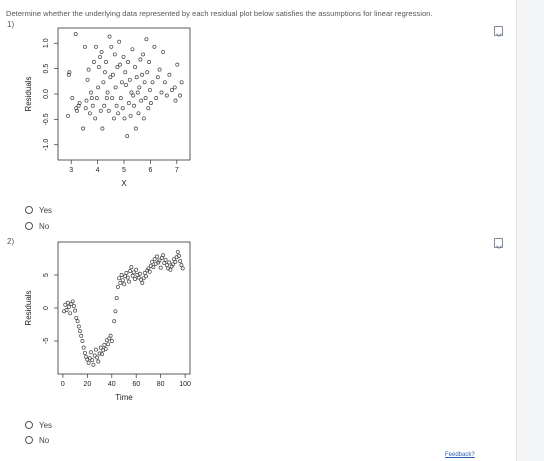 Image resolution: width=544 pixels, height=461 pixels. What do you see at coordinates (38, 210) in the screenshot?
I see `option-yes-q1: Yes` at bounding box center [38, 210].